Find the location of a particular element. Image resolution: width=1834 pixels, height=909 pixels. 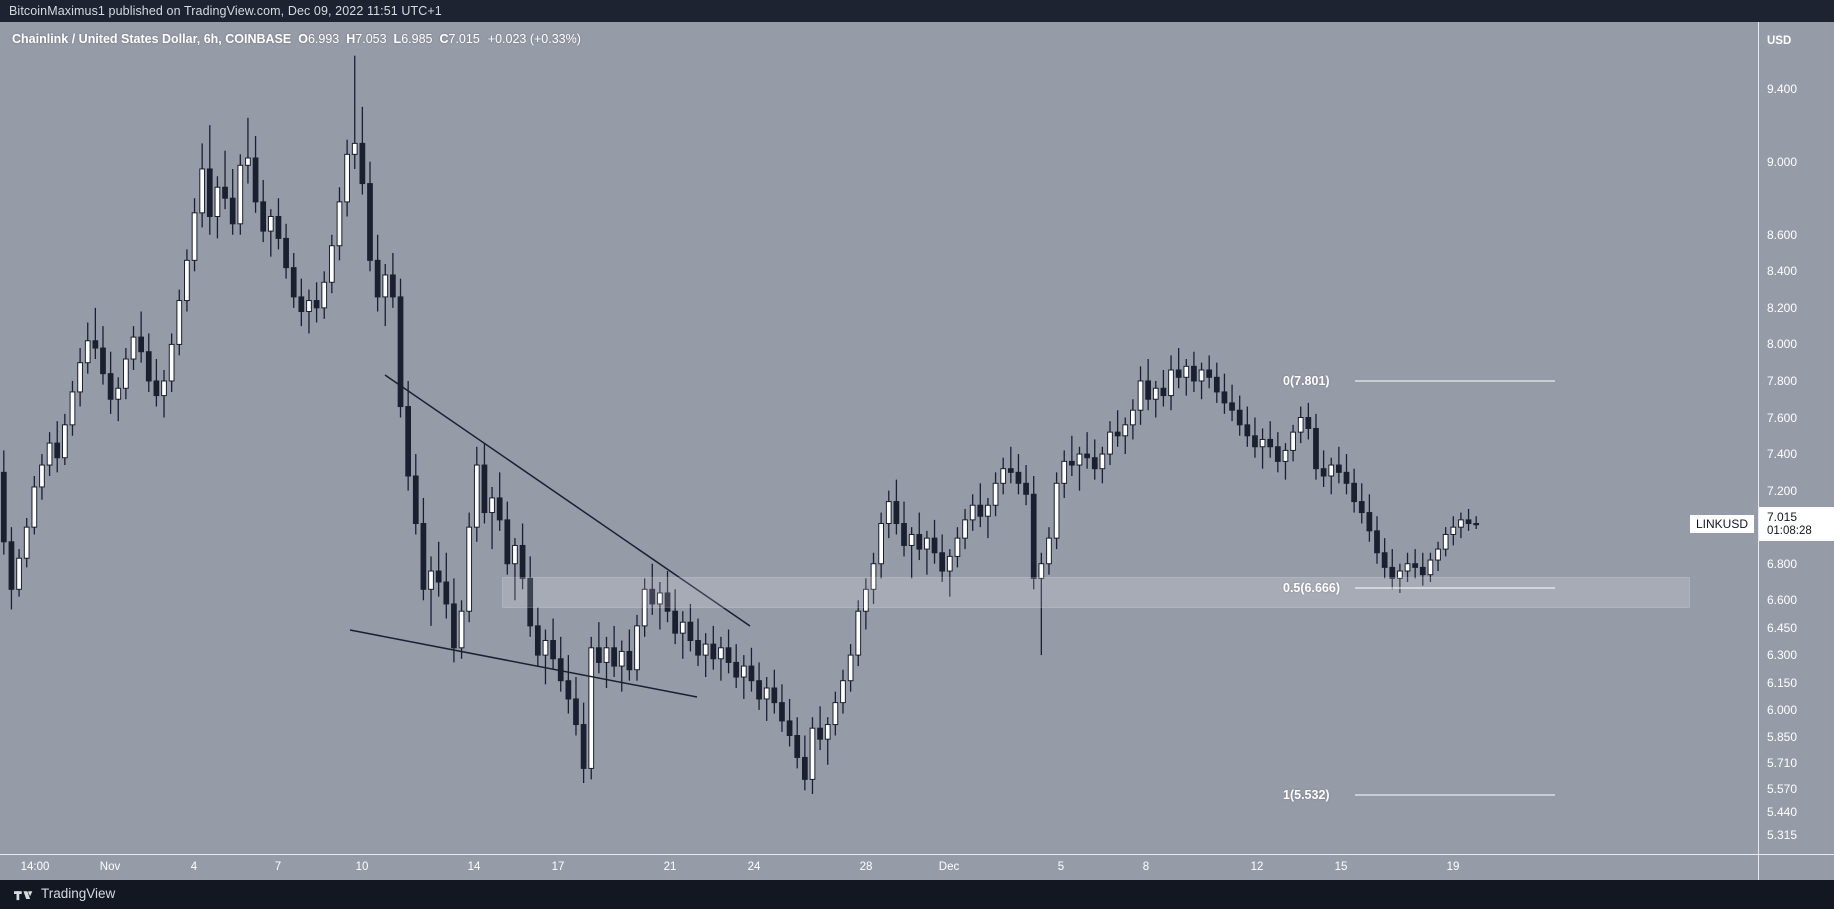

footer-bar: TradingView is located at coordinates (917, 894).